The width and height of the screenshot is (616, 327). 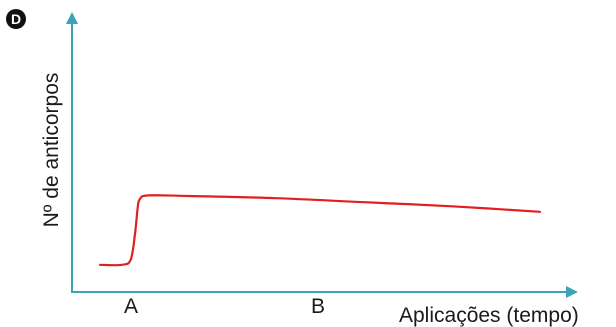 What do you see at coordinates (489, 315) in the screenshot?
I see `x-axis-label: Aplicações (tempo)` at bounding box center [489, 315].